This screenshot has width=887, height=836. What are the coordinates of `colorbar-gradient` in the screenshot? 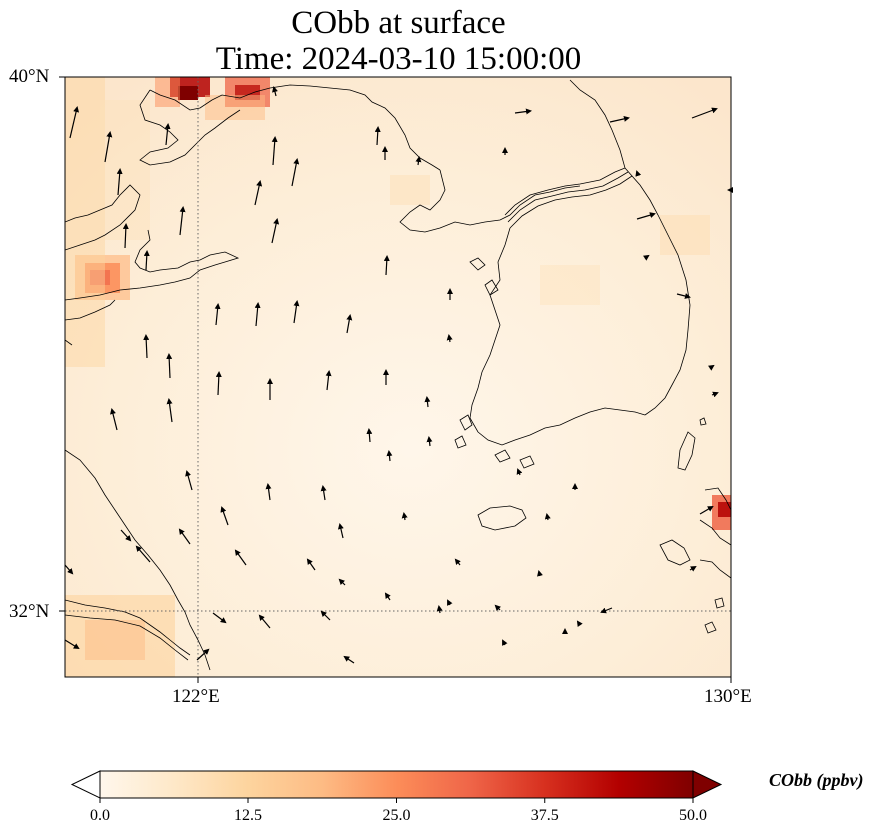 It's located at (396, 784).